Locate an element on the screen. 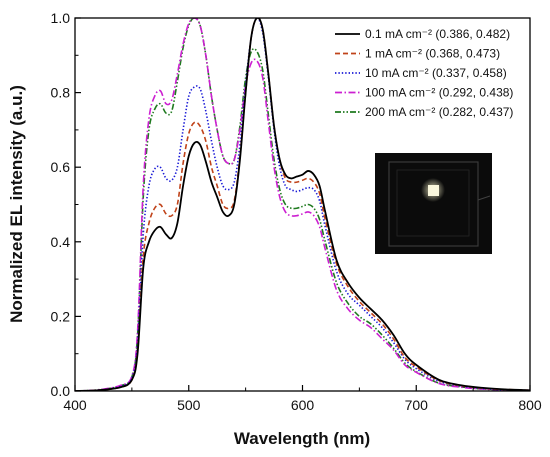 The height and width of the screenshot is (457, 550). x-tick-label: 600 is located at coordinates (303, 405).